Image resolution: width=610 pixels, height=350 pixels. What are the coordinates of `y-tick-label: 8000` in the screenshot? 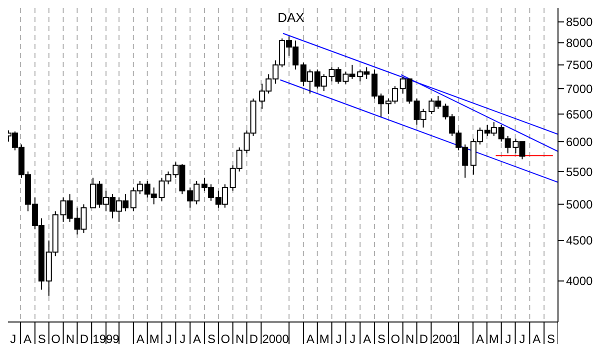 It's located at (580, 43).